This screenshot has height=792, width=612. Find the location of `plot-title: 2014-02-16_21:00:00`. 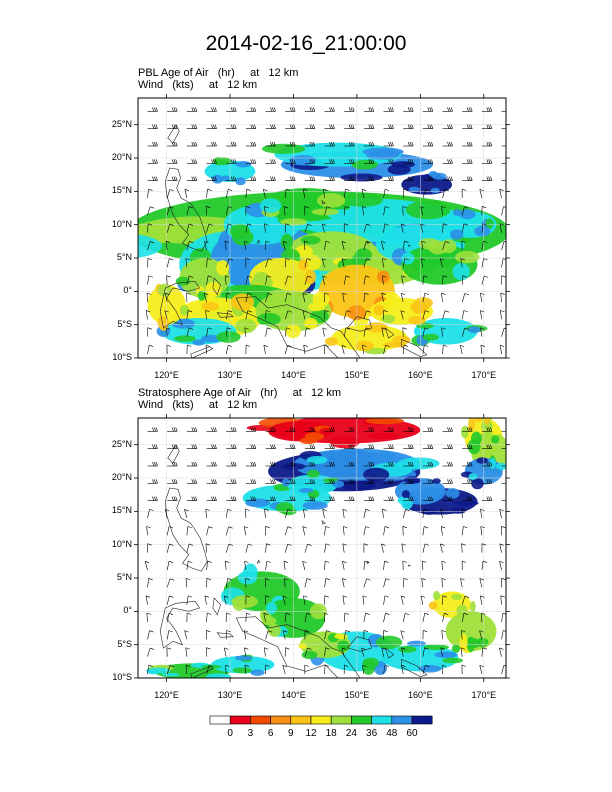

plot-title: 2014-02-16_21:00:00 is located at coordinates (306, 43).